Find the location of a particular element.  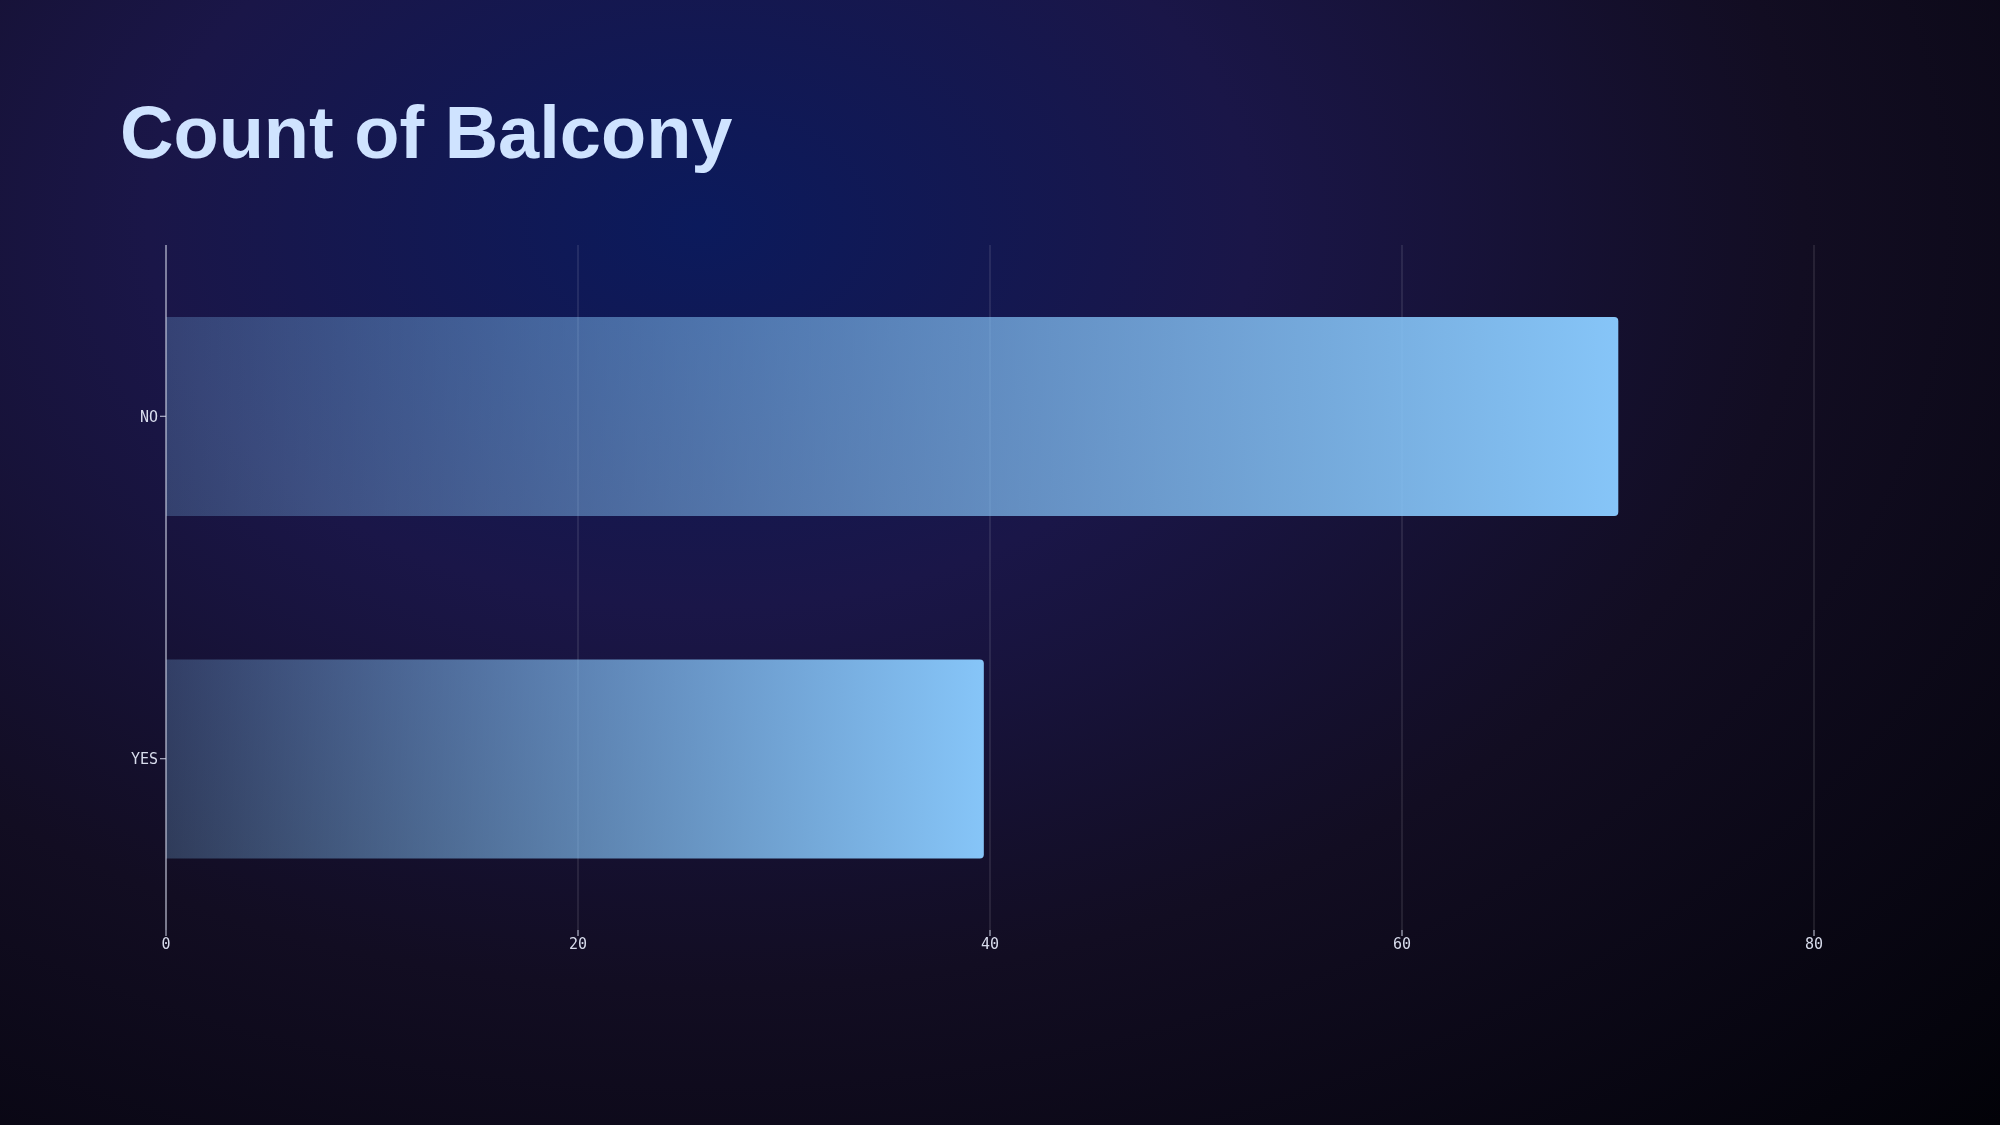

x-tick-label: 0 is located at coordinates (166, 943).